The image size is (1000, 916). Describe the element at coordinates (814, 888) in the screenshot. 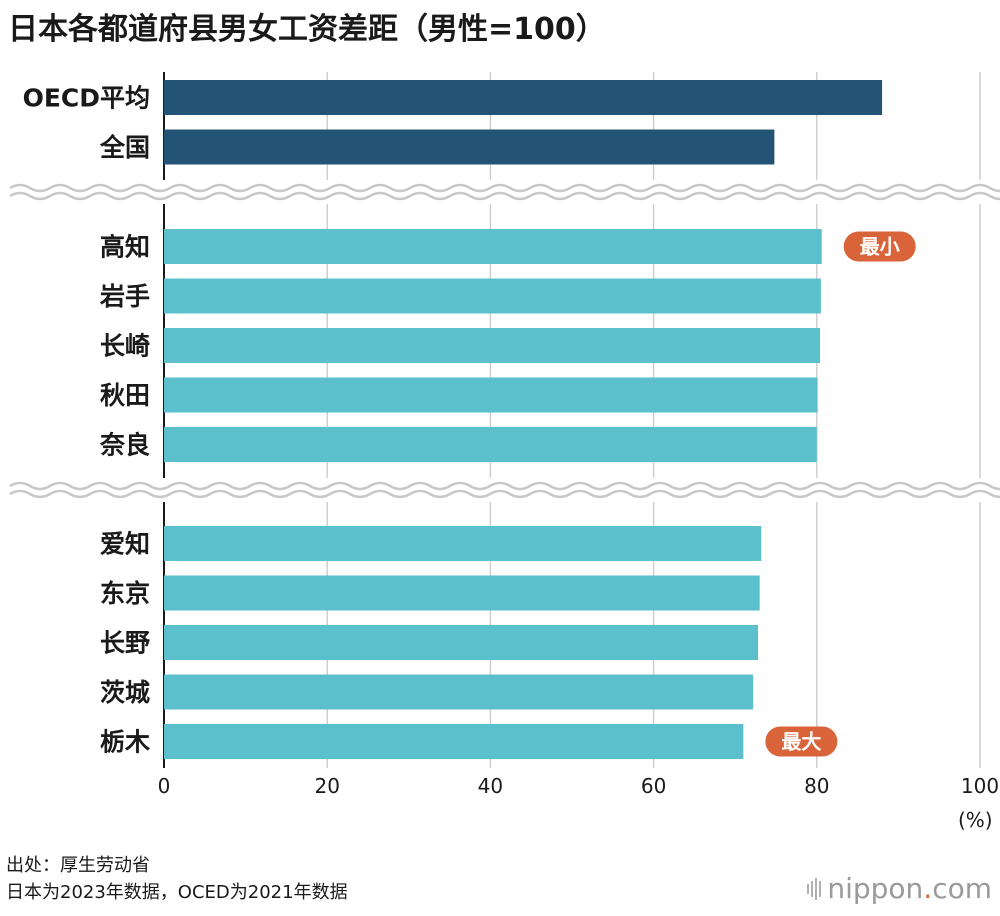

I see `brand-bars-icon` at that location.